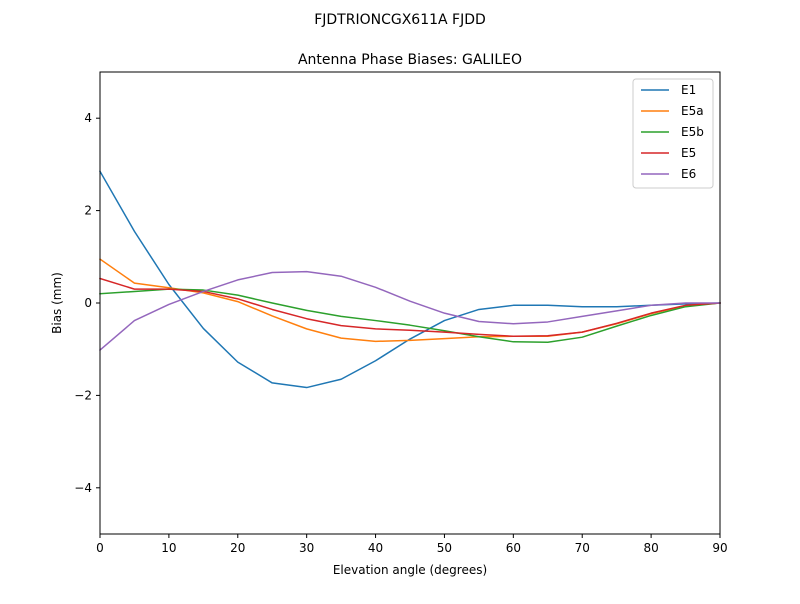 The width and height of the screenshot is (800, 604). Describe the element at coordinates (237, 548) in the screenshot. I see `x-tick-label: 20` at that location.